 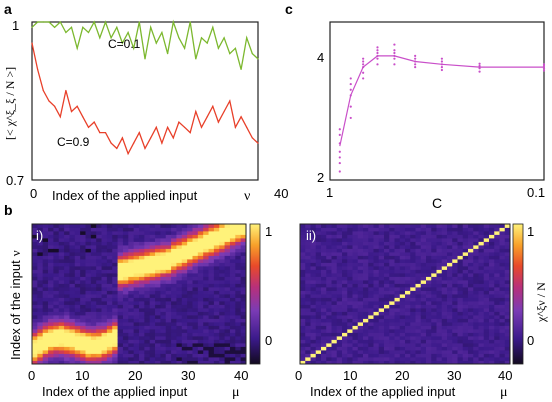 I want to click on heatmap-b-i-frame, so click(x=139, y=294).